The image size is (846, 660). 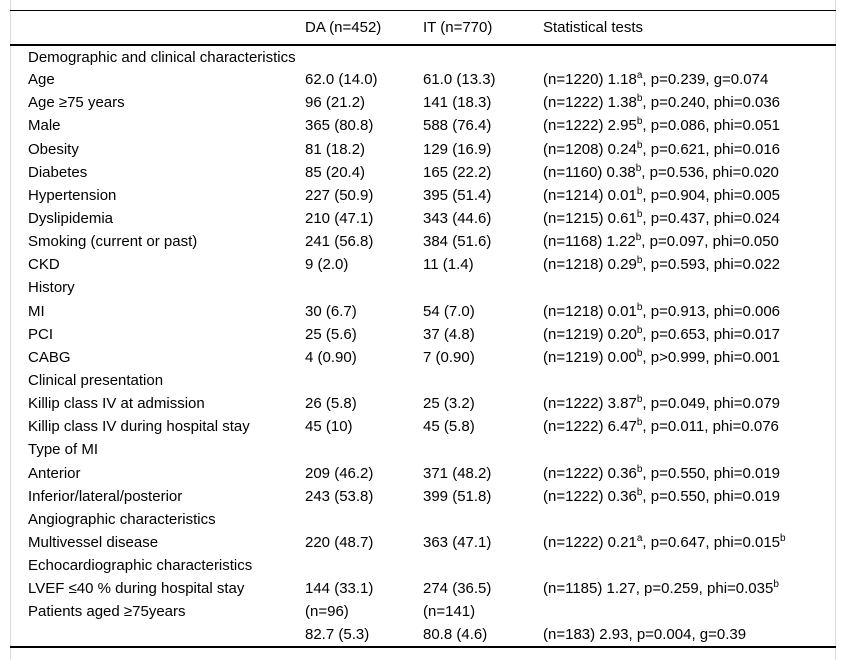 What do you see at coordinates (423, 611) in the screenshot?
I see `table-row: Patients aged ≥75years (n=96) (n=141)` at bounding box center [423, 611].